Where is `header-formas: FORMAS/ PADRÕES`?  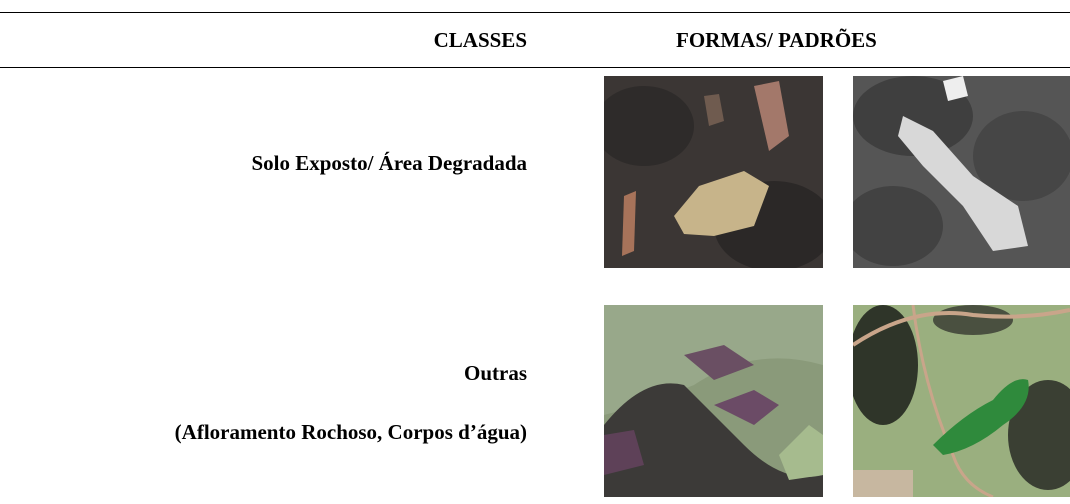 header-formas: FORMAS/ PADRÕES is located at coordinates (776, 40).